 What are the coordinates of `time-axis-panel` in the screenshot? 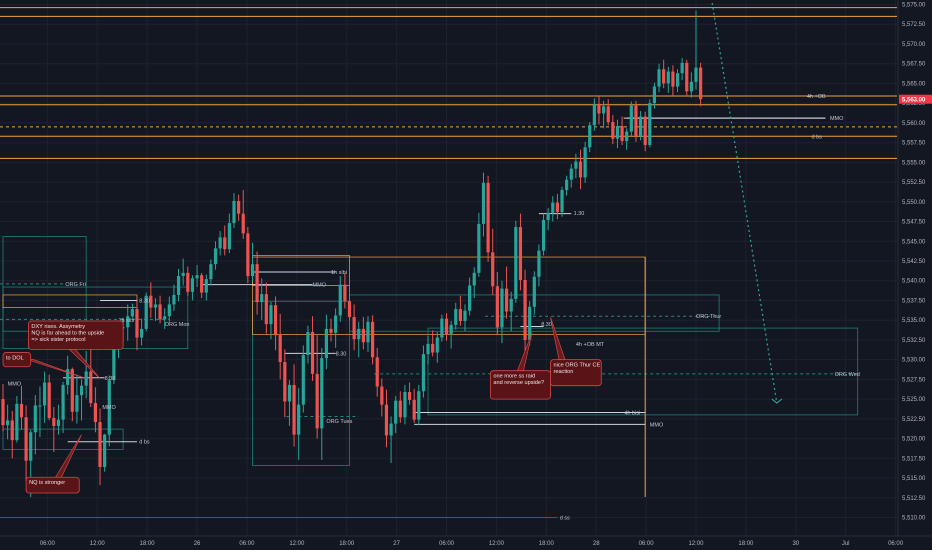 It's located at (466, 543).